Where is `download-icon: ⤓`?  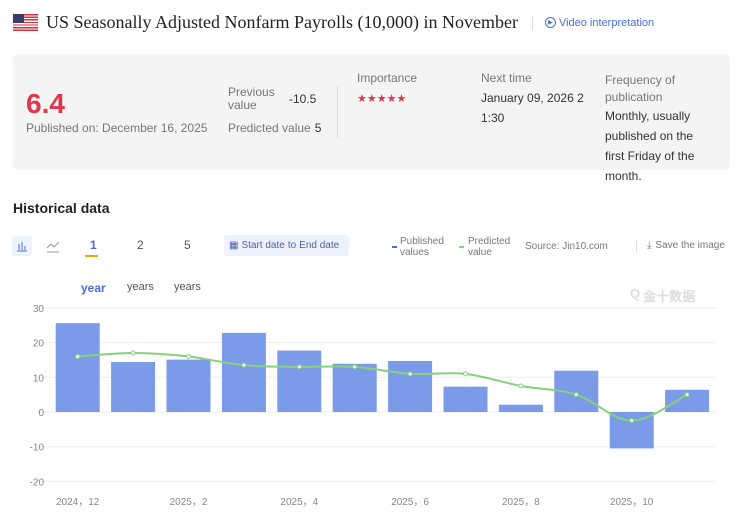
download-icon: ⤓ is located at coordinates (649, 245).